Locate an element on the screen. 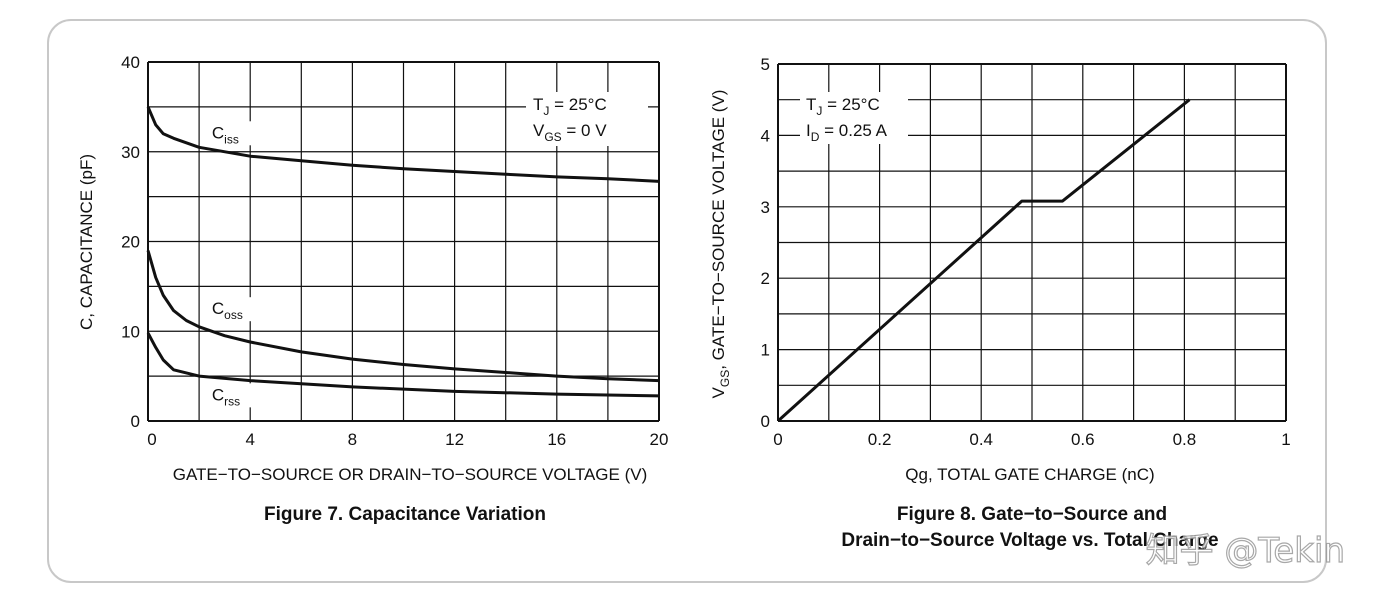 Image resolution: width=1380 pixels, height=608 pixels. figure-7-y-tick-label: 20 is located at coordinates (130, 242).